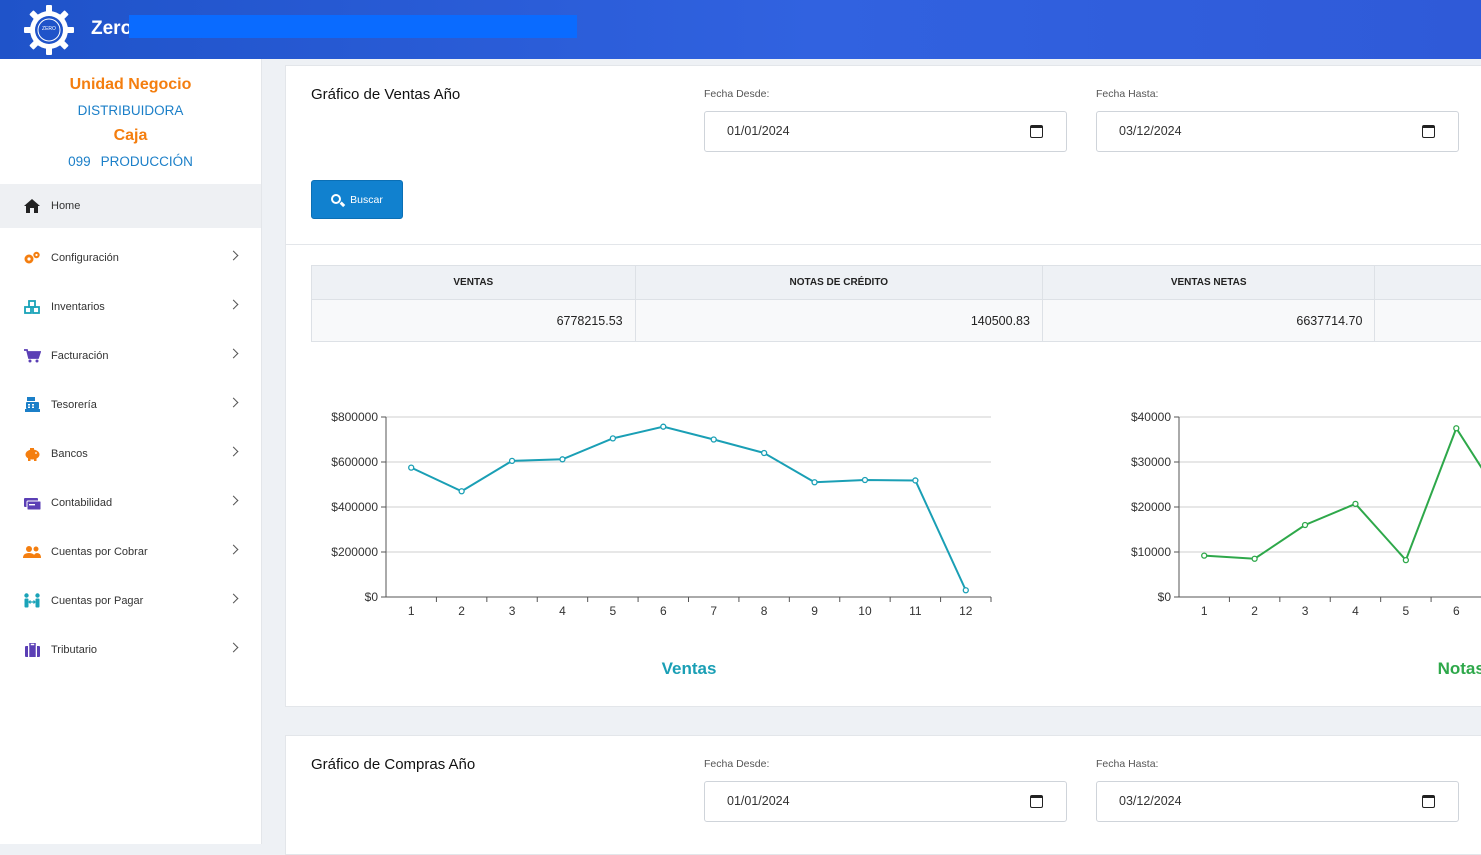 The height and width of the screenshot is (855, 1481). Describe the element at coordinates (1277, 801) in the screenshot. I see `purchases-to-date-input: 03/12/2024` at that location.